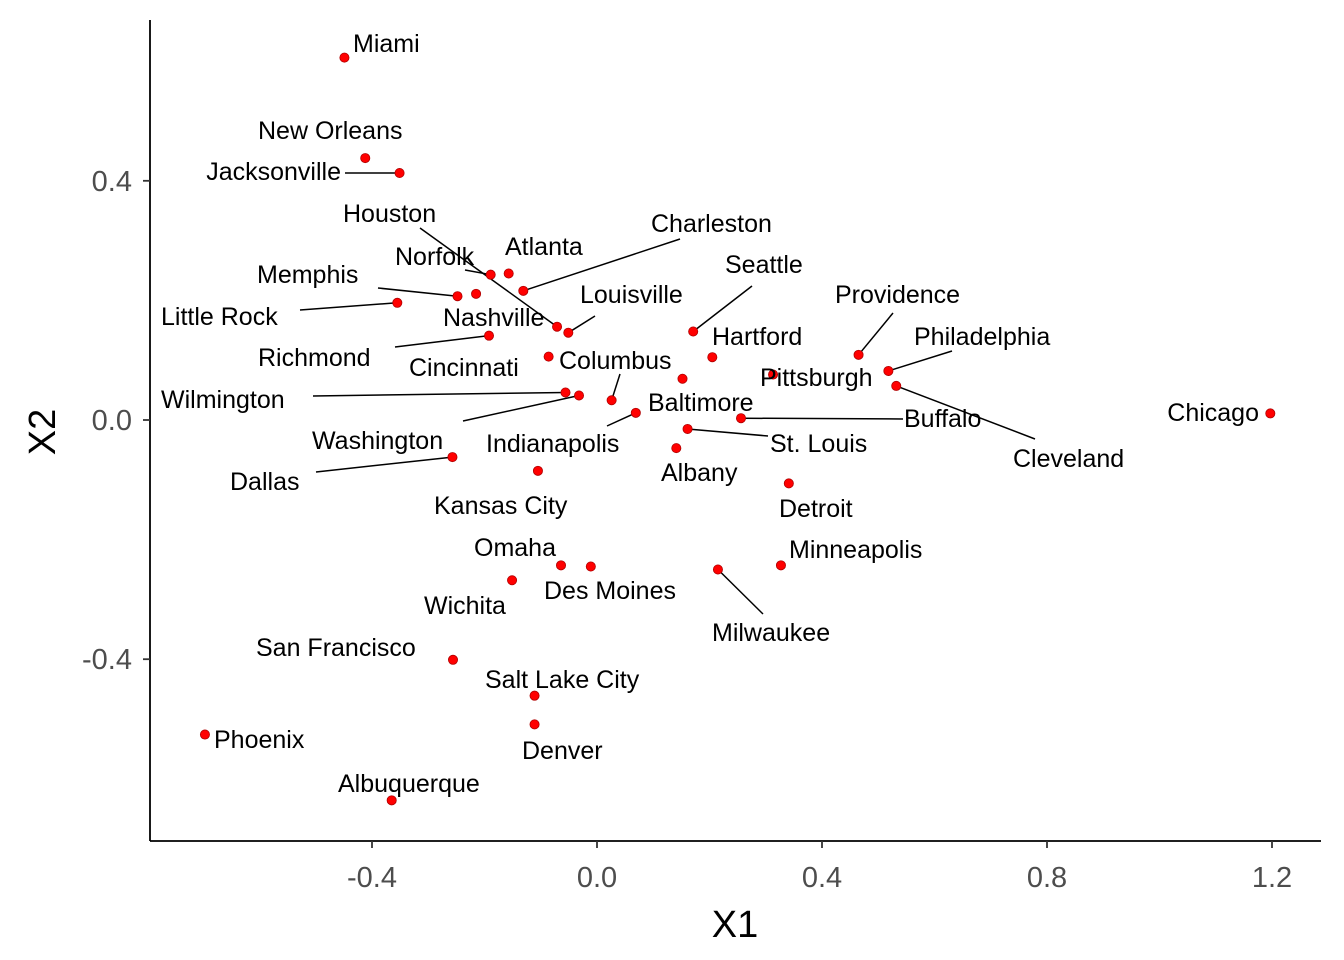 The width and height of the screenshot is (1344, 960). I want to click on point-san-francisco, so click(452, 659).